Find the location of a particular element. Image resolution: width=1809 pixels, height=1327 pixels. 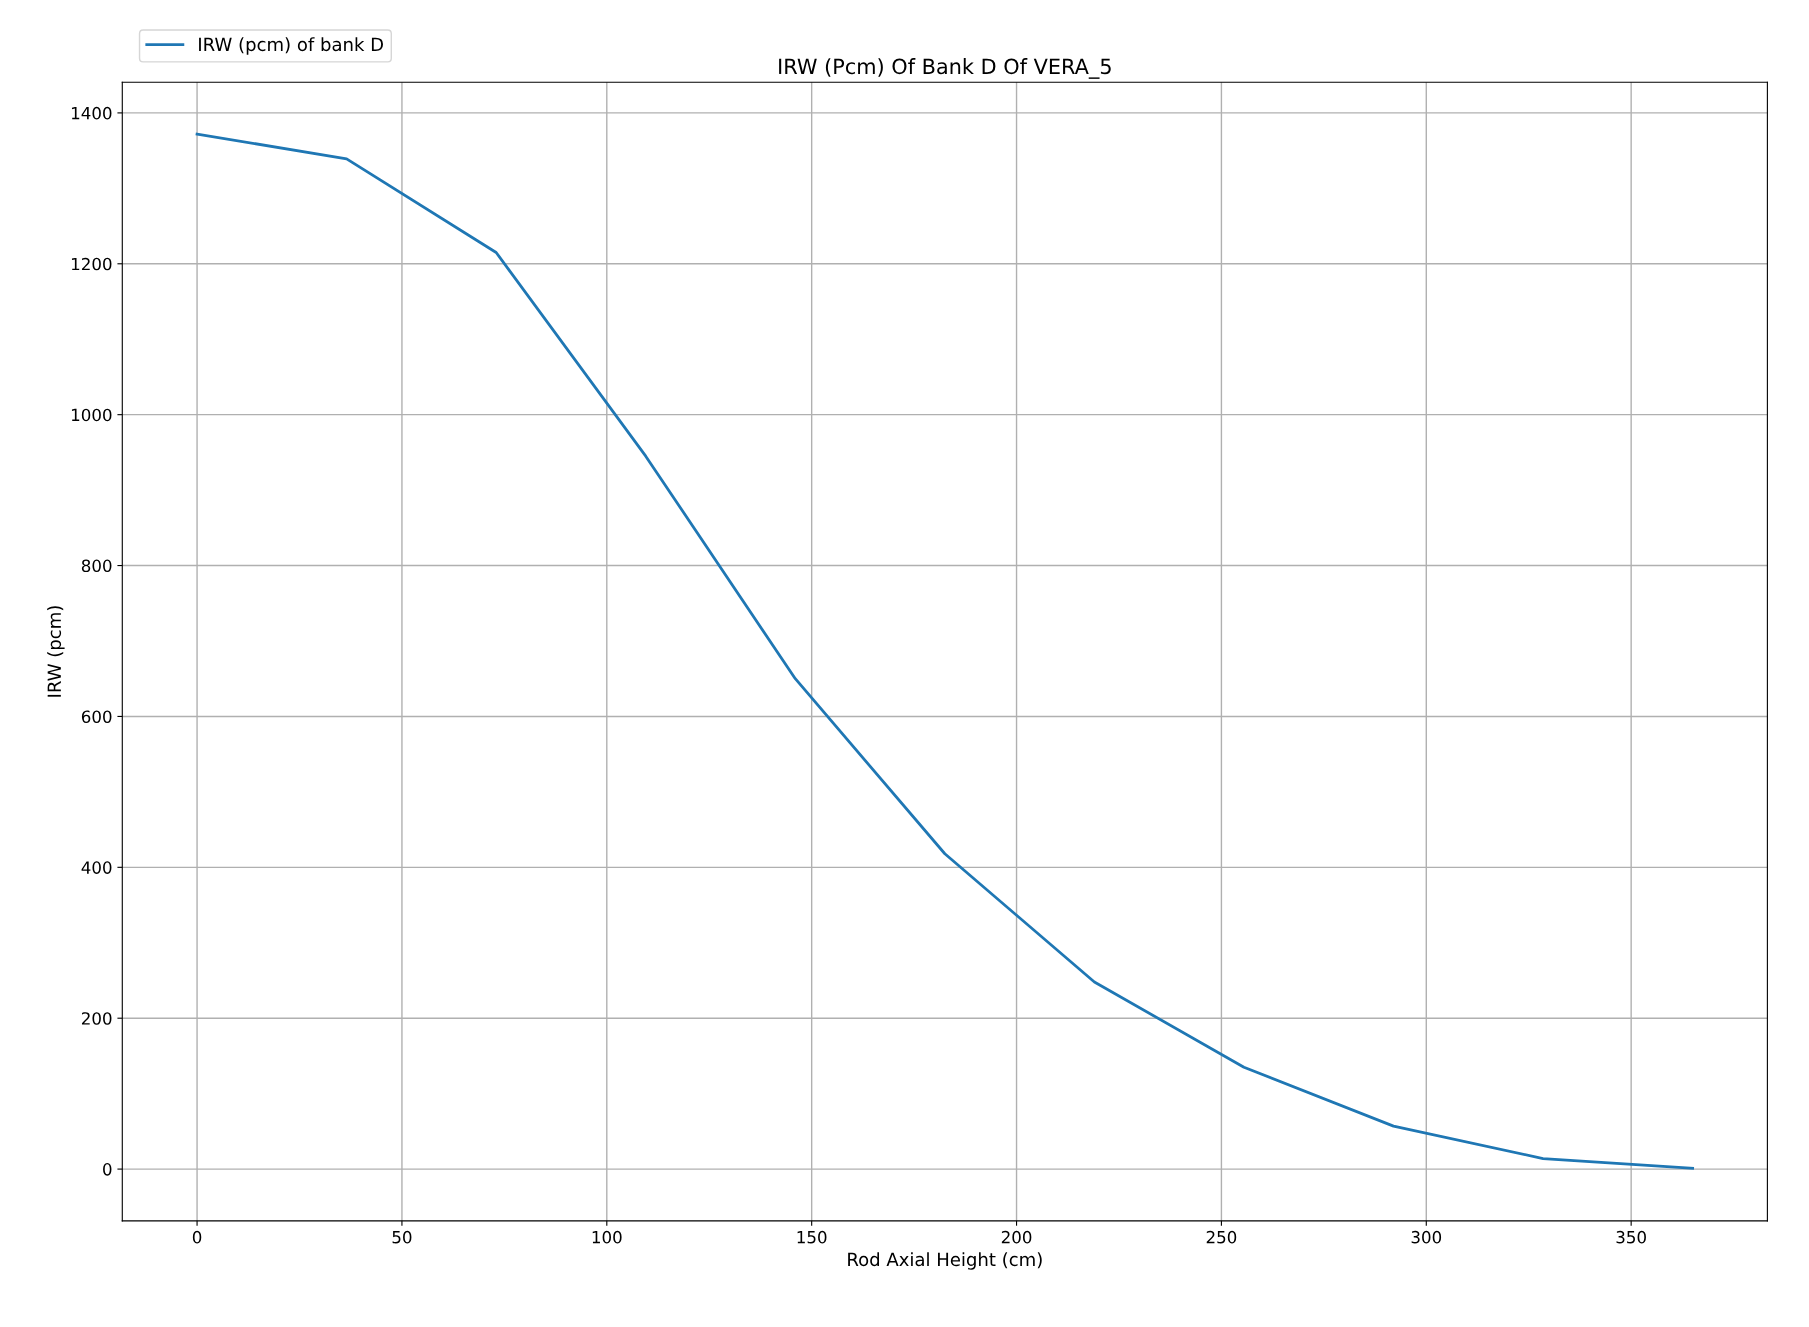

chart-title: IRW (Pcm) Of Bank D Of VERA_5 is located at coordinates (945, 68).